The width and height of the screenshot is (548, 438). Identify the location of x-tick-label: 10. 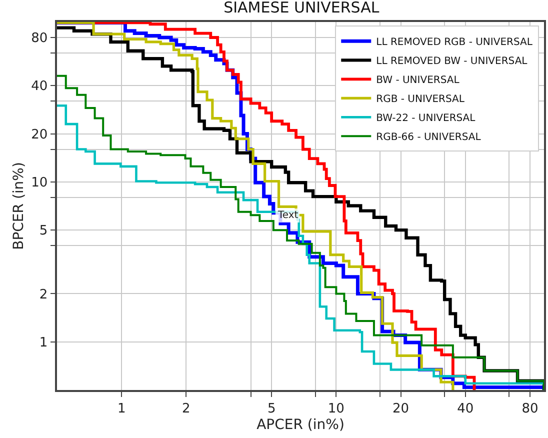
(336, 408).